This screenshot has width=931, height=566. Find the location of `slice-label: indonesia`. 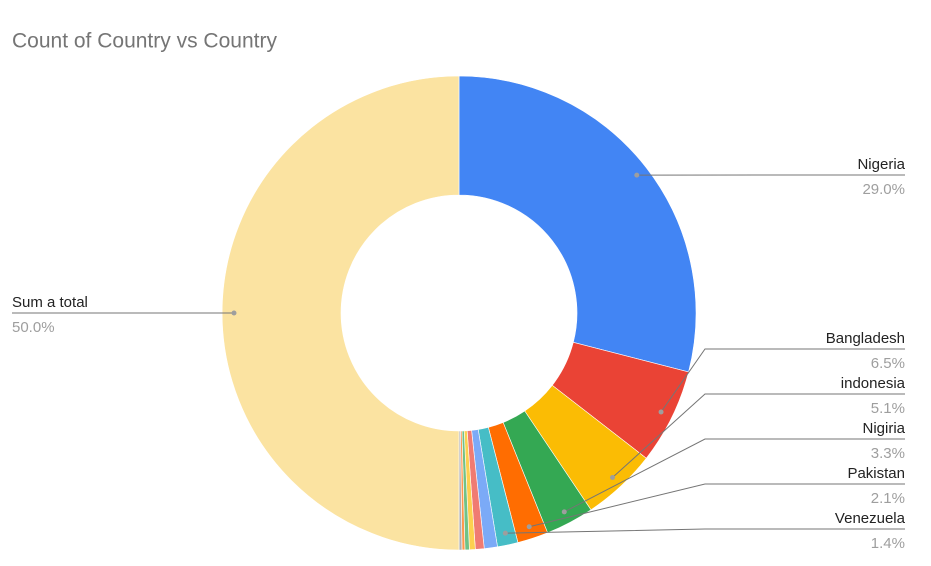

slice-label: indonesia is located at coordinates (873, 383).